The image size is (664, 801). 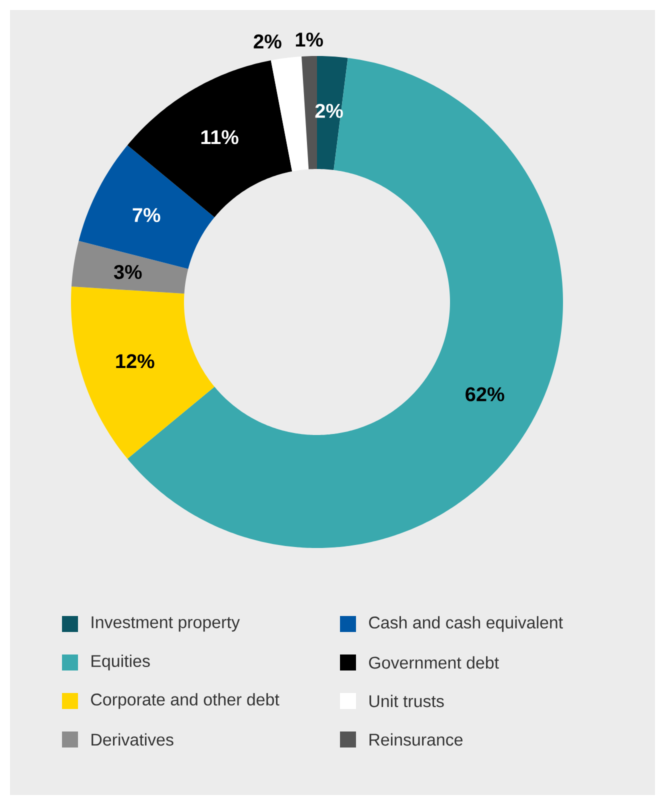 What do you see at coordinates (407, 701) in the screenshot?
I see `legend-label: Unit trusts` at bounding box center [407, 701].